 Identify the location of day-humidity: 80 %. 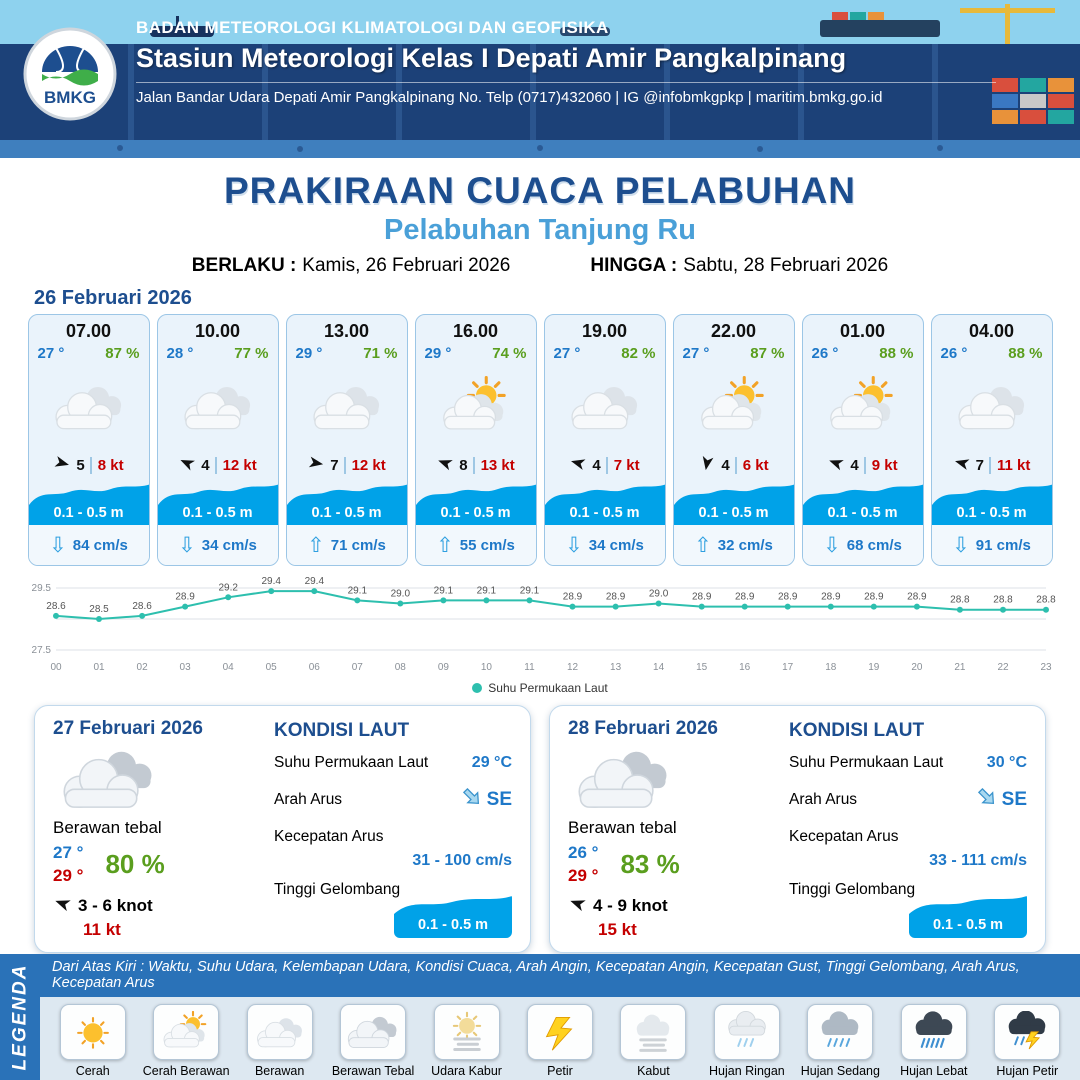
(135, 864).